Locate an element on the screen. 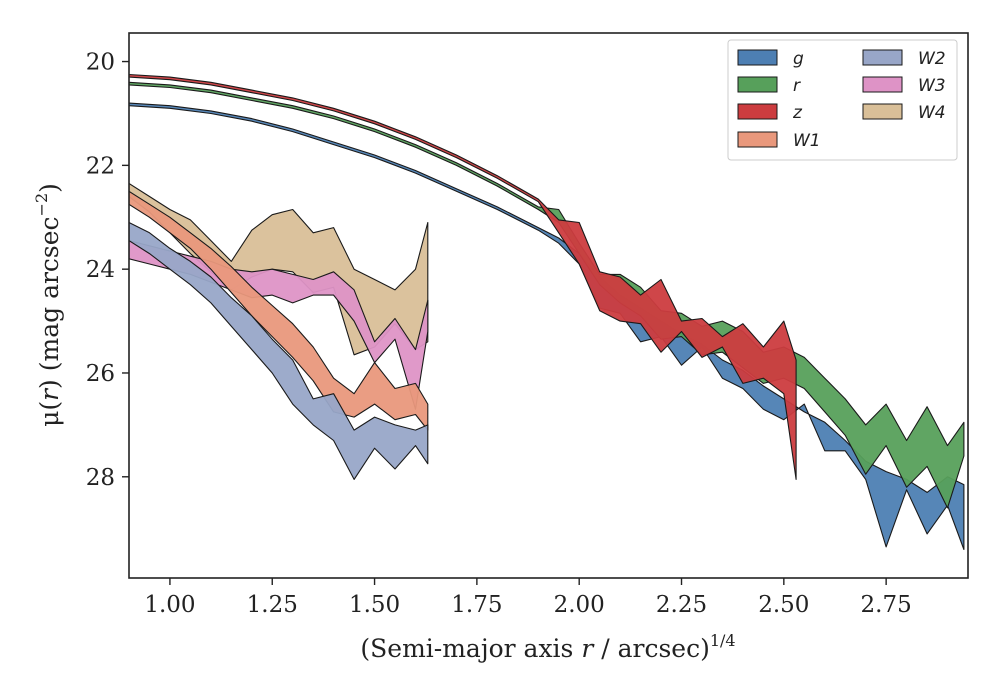 The width and height of the screenshot is (1000, 700). x-tick-label: 2.75 is located at coordinates (886, 605).